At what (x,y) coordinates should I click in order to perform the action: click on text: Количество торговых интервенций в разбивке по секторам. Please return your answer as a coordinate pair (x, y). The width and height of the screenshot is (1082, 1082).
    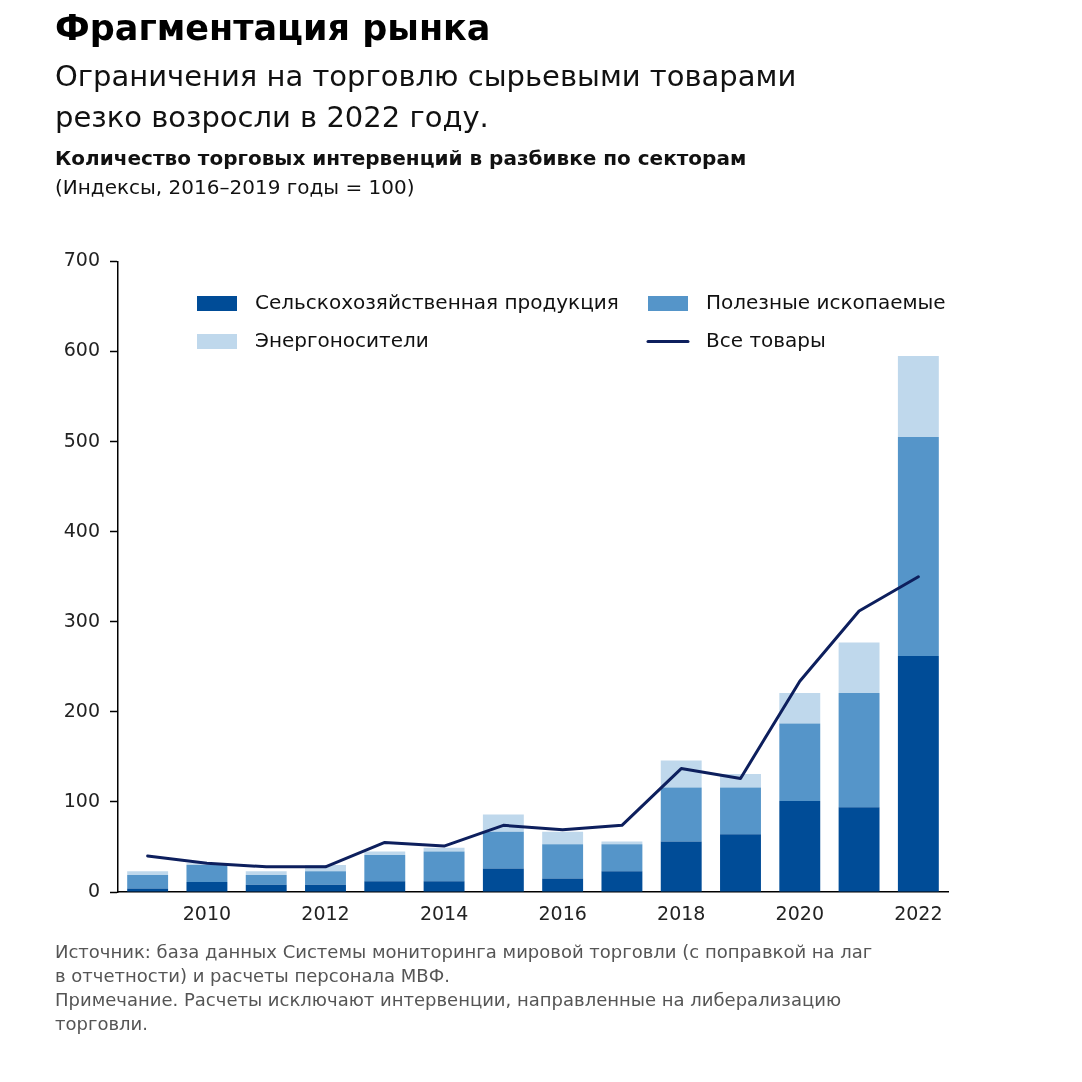
    Looking at the image, I should click on (401, 158).